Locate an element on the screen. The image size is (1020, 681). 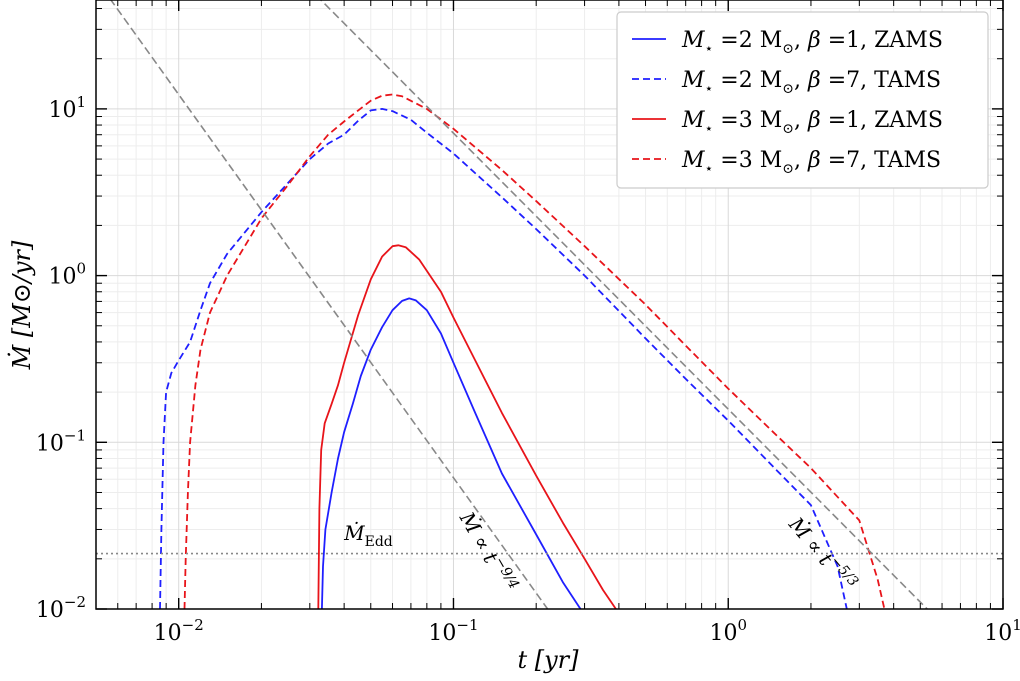
x-tick-label: 10⁻¹ is located at coordinates (453, 631).